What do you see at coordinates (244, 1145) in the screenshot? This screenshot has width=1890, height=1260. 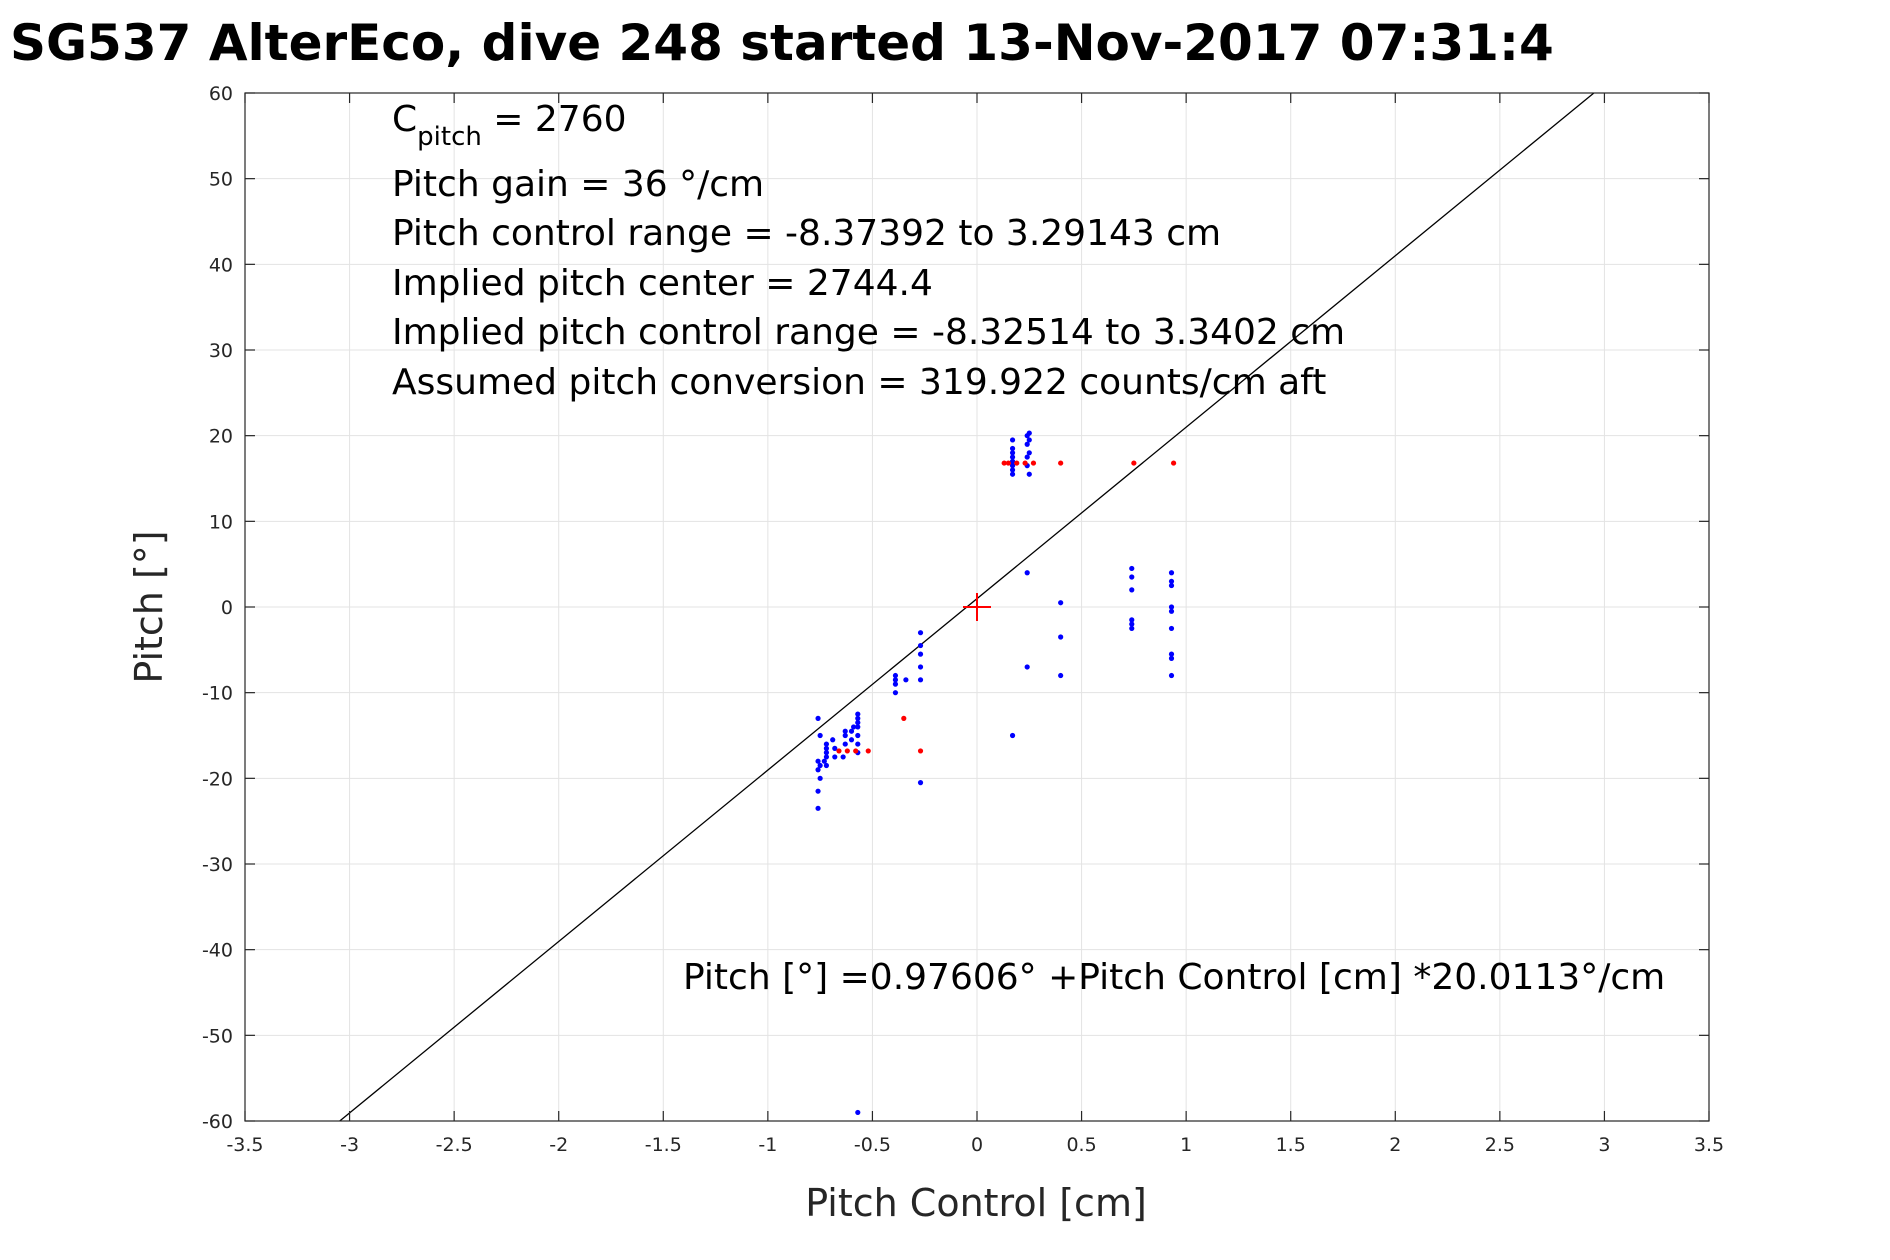 I see `x-tick-label: -3.5` at bounding box center [244, 1145].